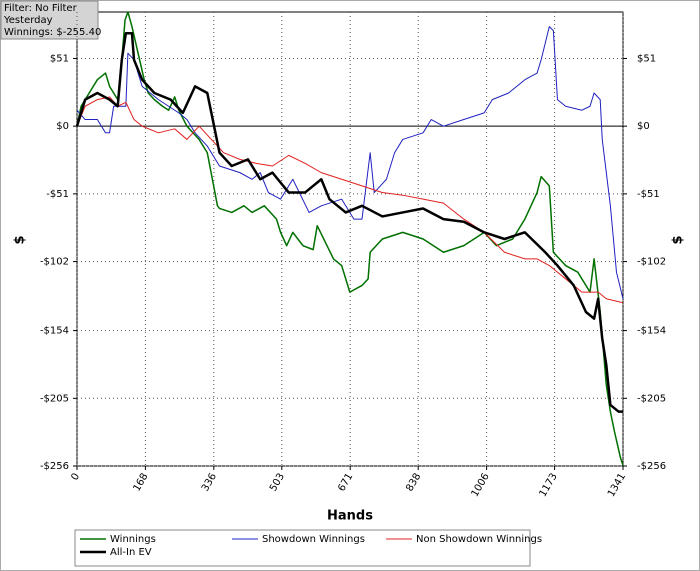 This screenshot has width=700, height=571. I want to click on y2-tick-label: -$51, so click(648, 194).